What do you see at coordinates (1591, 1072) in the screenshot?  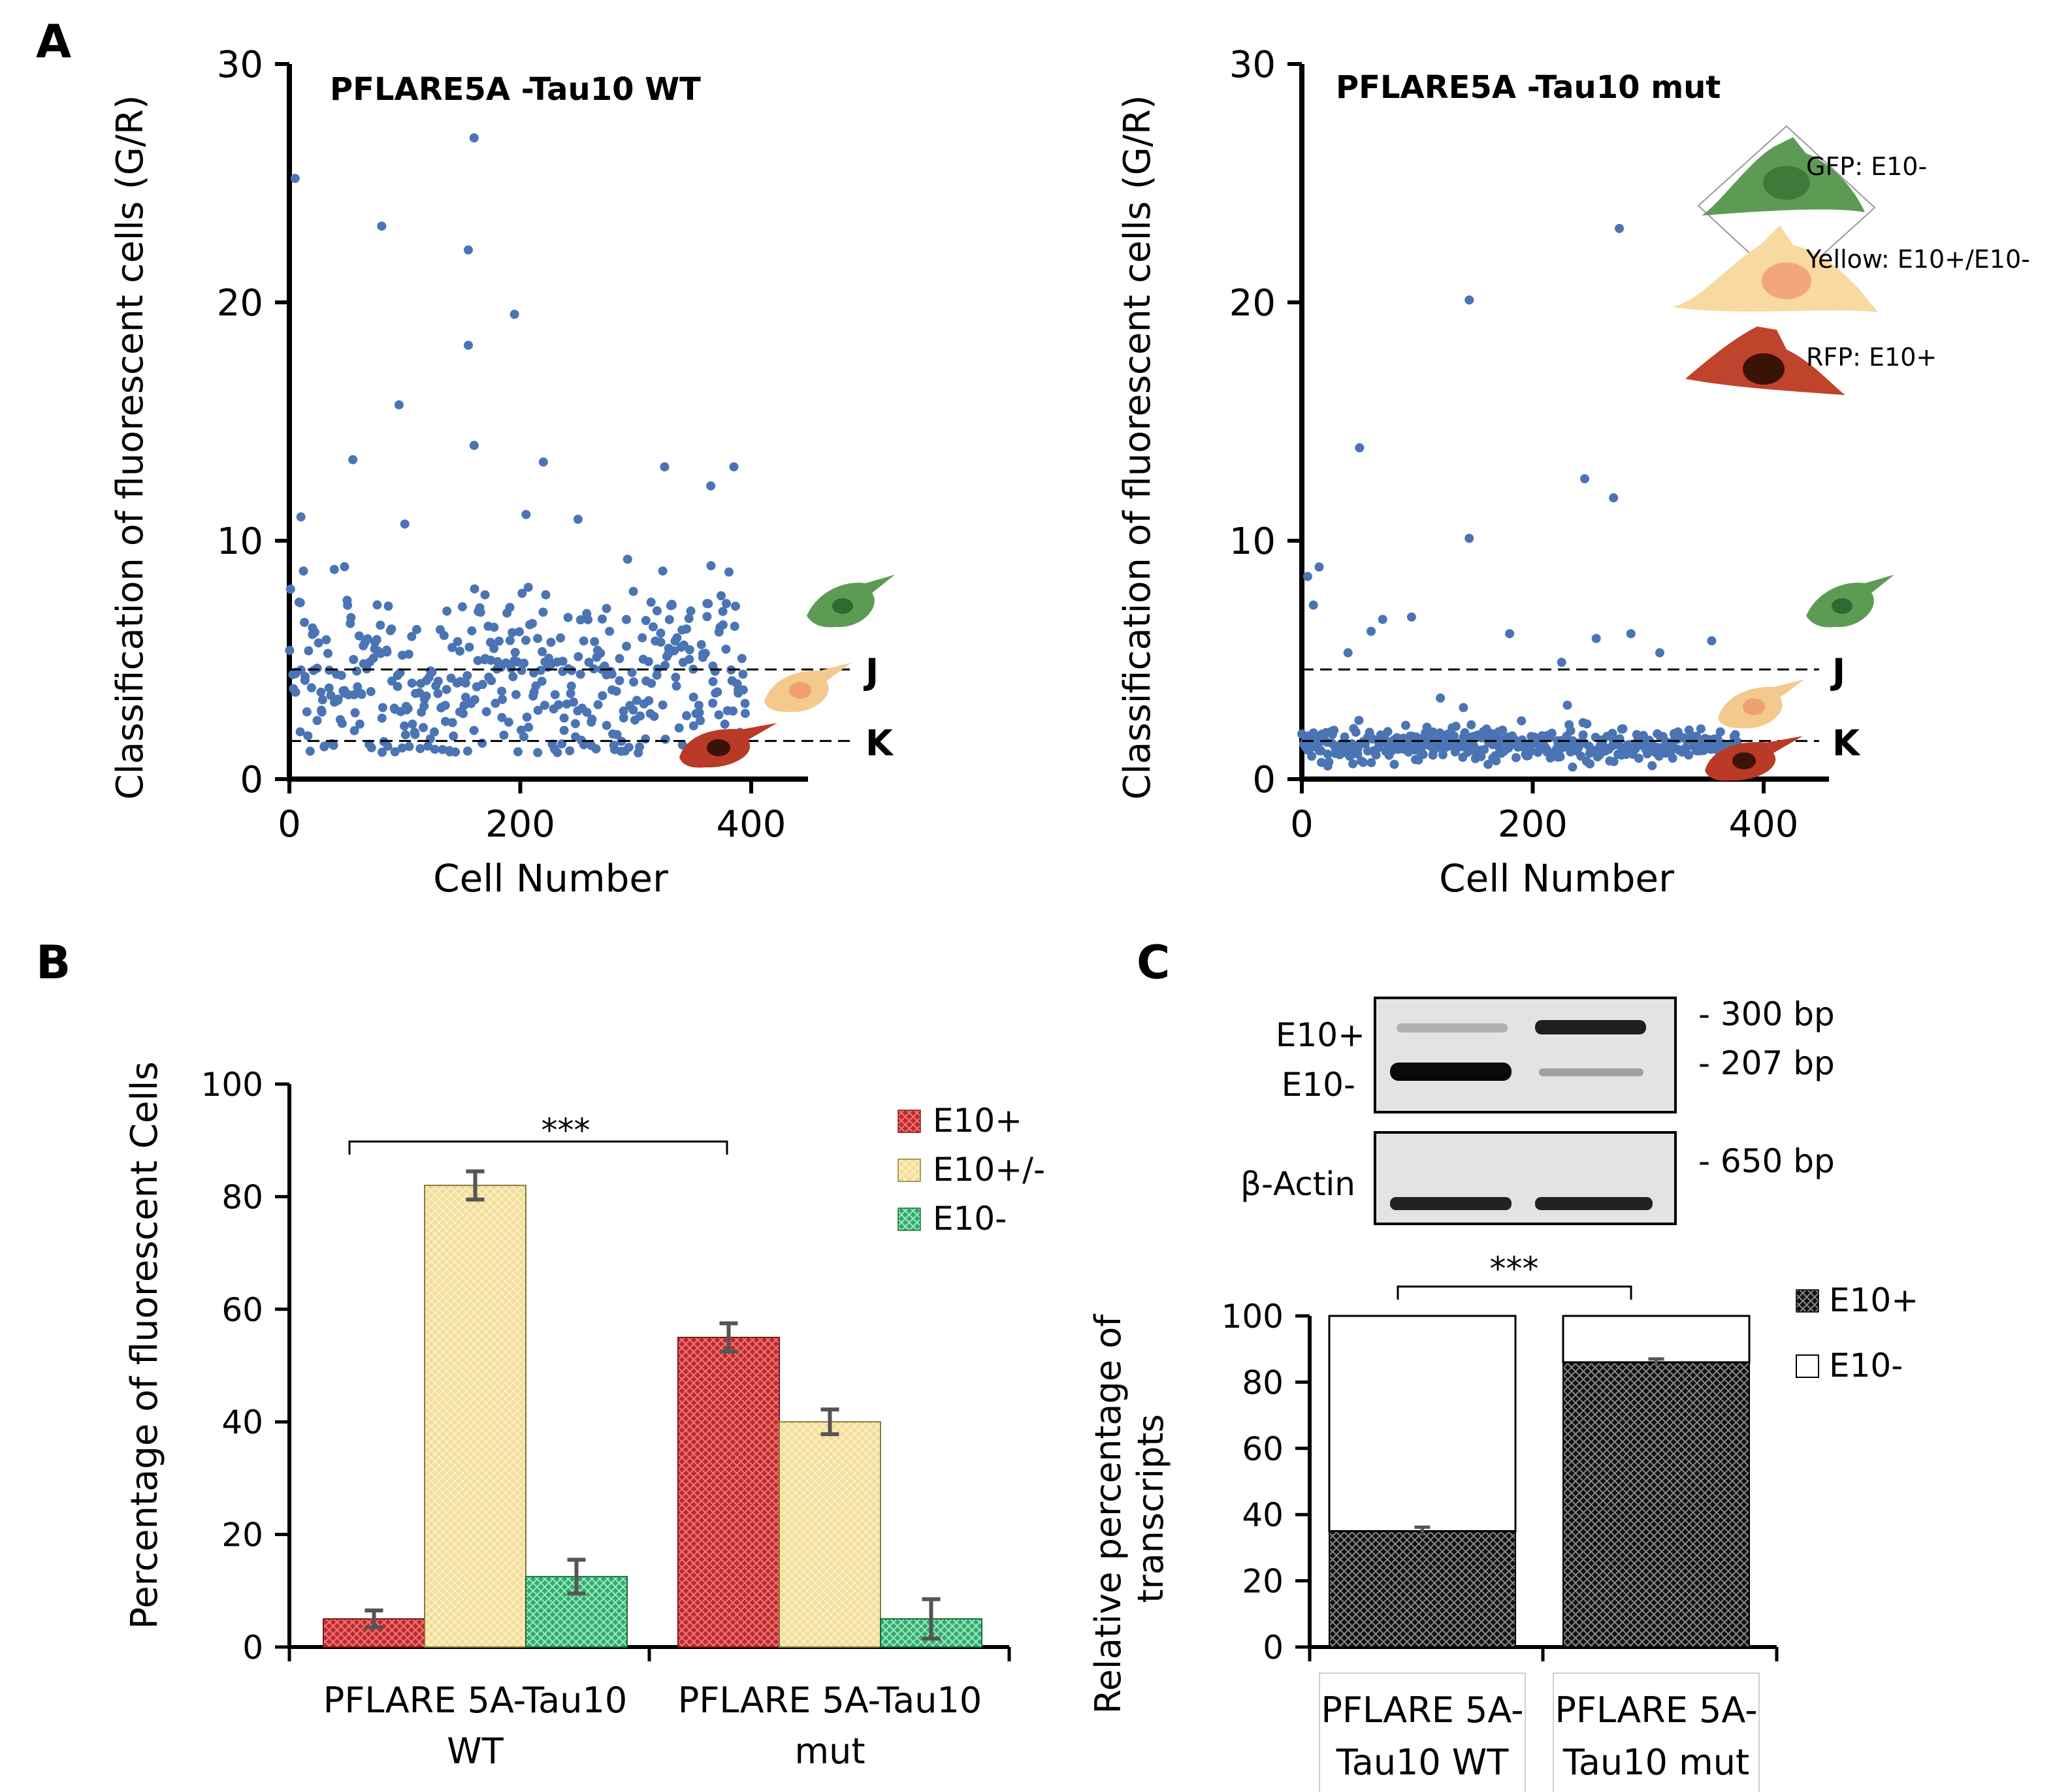 I see `band-mut-e10-minus` at bounding box center [1591, 1072].